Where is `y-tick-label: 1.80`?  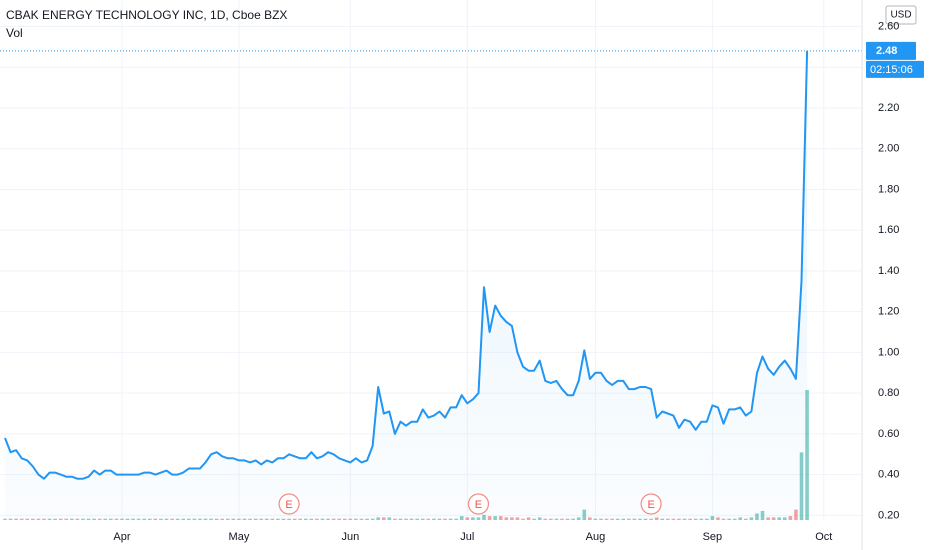 y-tick-label: 1.80 is located at coordinates (888, 189).